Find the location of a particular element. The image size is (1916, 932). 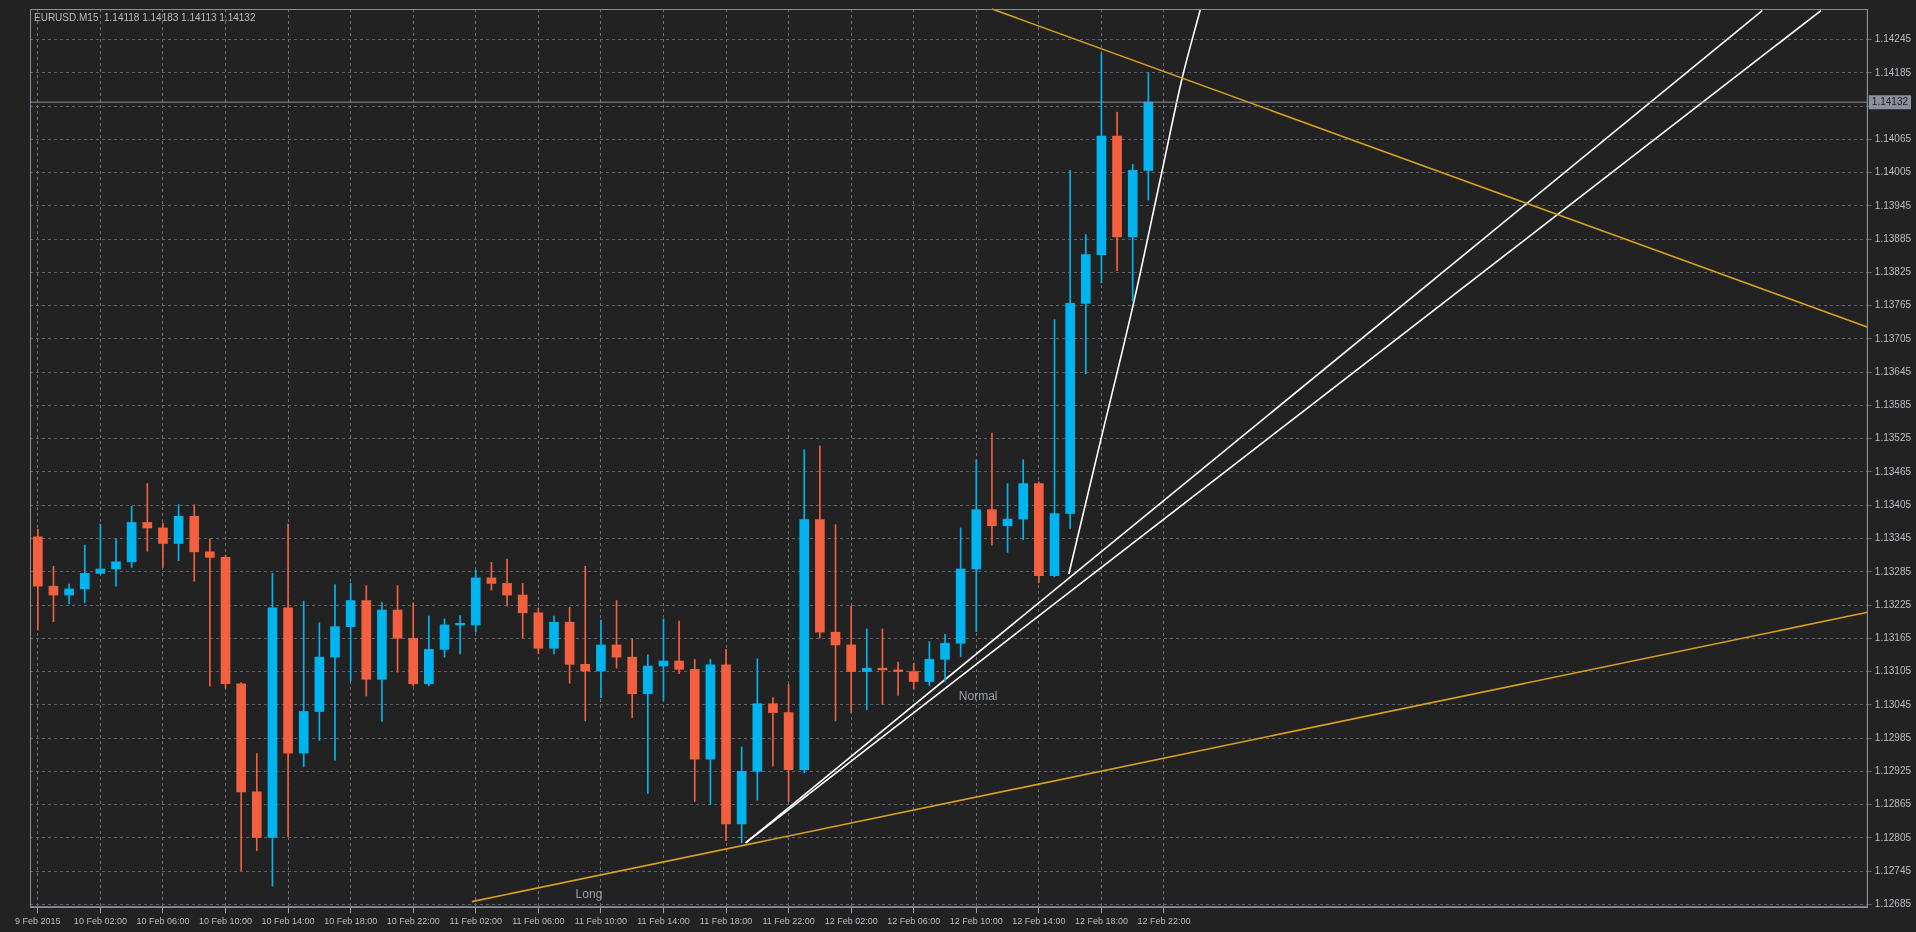

y-tick-label: 1.13165 is located at coordinates (1893, 638).